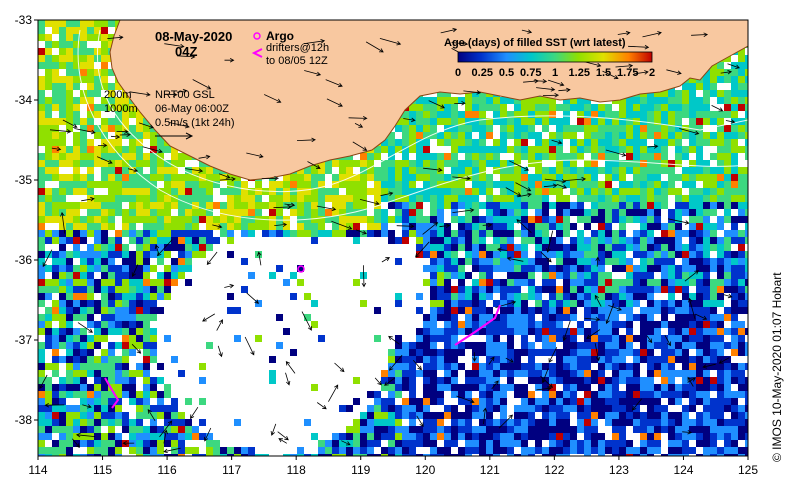 The width and height of the screenshot is (790, 492). Describe the element at coordinates (118, 95) in the screenshot. I see `isobath-label-200m: 200m` at that location.